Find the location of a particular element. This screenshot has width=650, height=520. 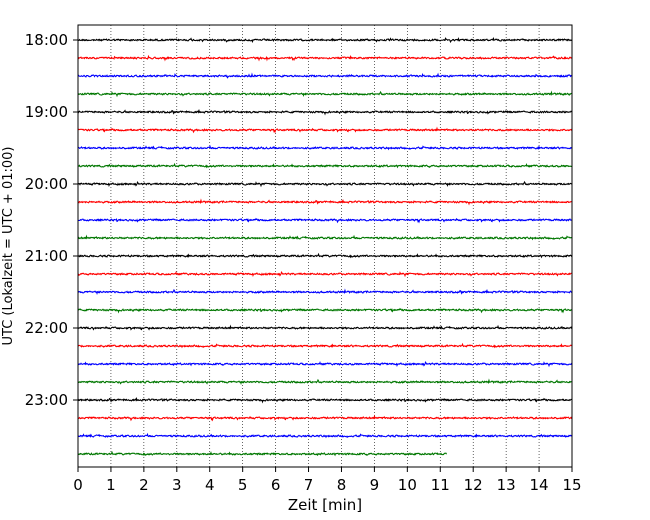

trace-1945 is located at coordinates (325, 165).